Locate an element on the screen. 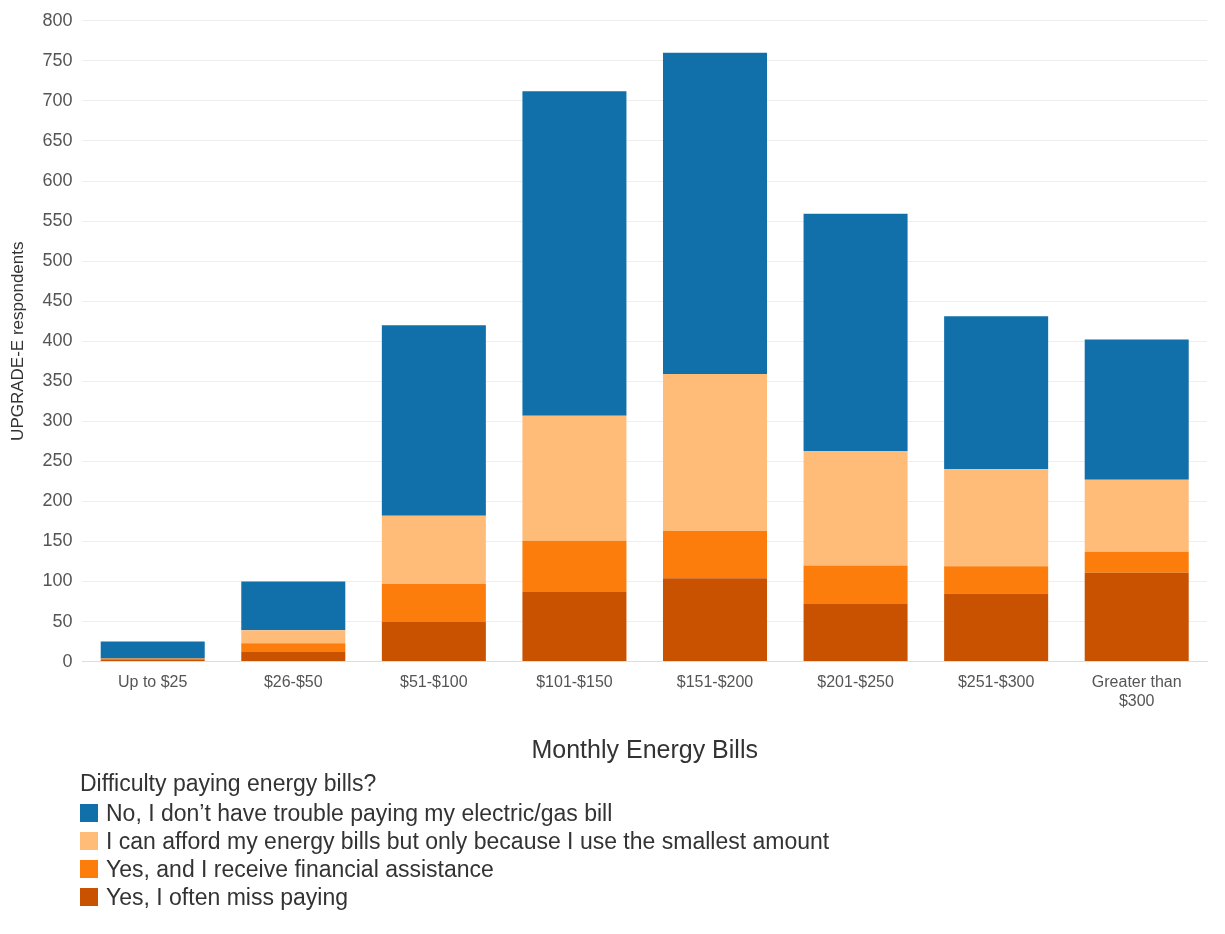 Image resolution: width=1225 pixels, height=934 pixels. legend-label: Yes, I often miss paying is located at coordinates (227, 897).